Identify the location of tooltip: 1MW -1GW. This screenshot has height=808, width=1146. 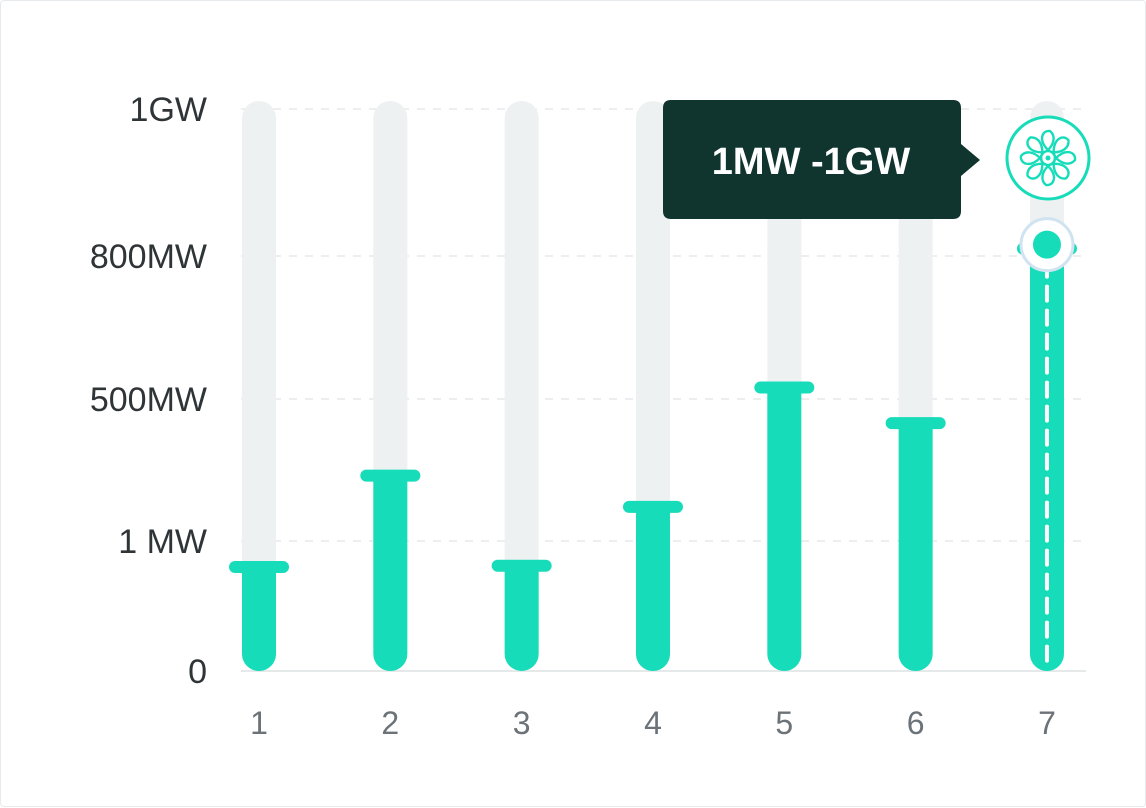
(821, 159).